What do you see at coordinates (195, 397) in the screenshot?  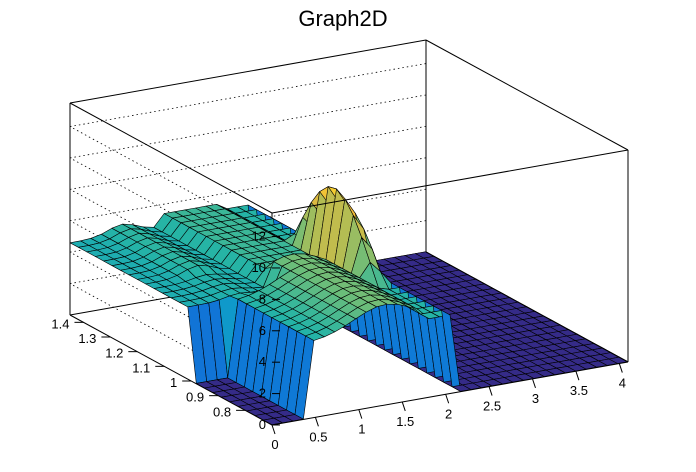 I see `y-tick-label: 0.9` at bounding box center [195, 397].